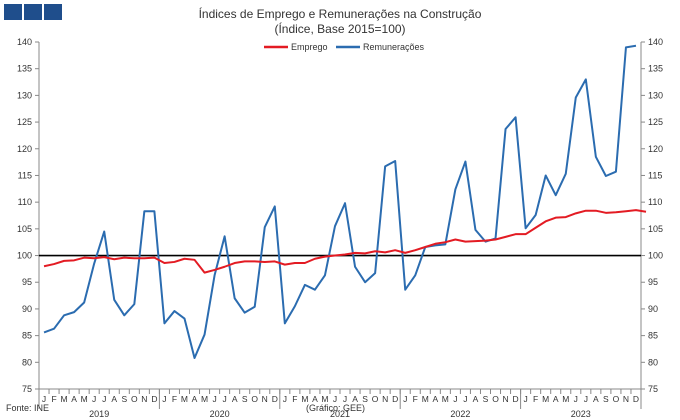 This screenshot has width=680, height=420. I want to click on legend-label-emprego: Emprego, so click(309, 47).